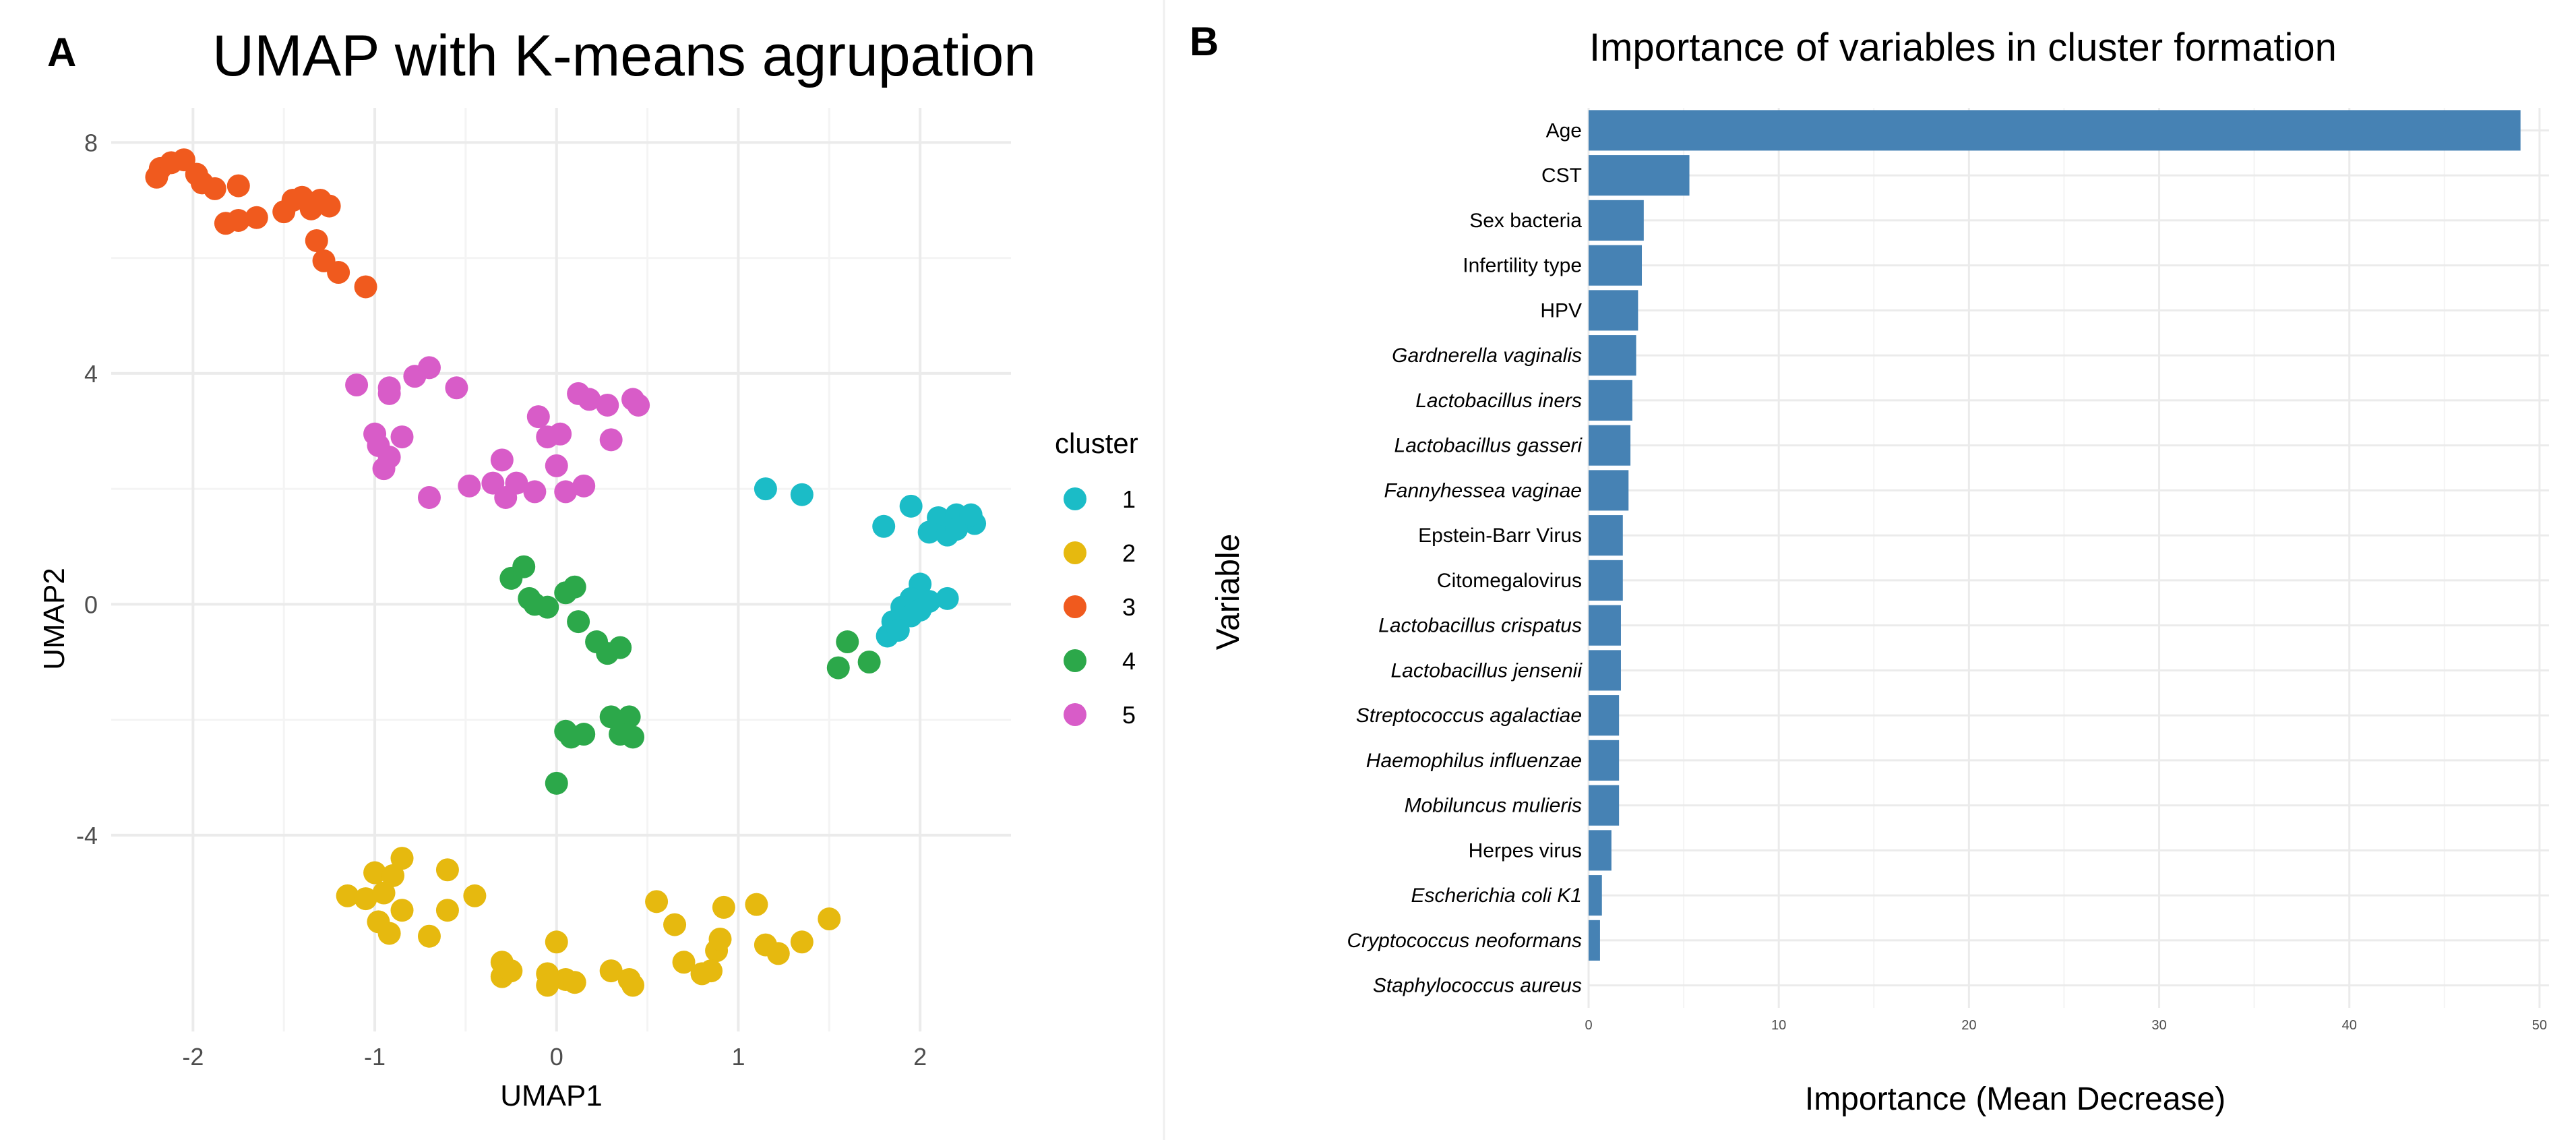 The width and height of the screenshot is (2576, 1140). I want to click on umap-legend: cluster 1 2 3 4 5, so click(1097, 578).